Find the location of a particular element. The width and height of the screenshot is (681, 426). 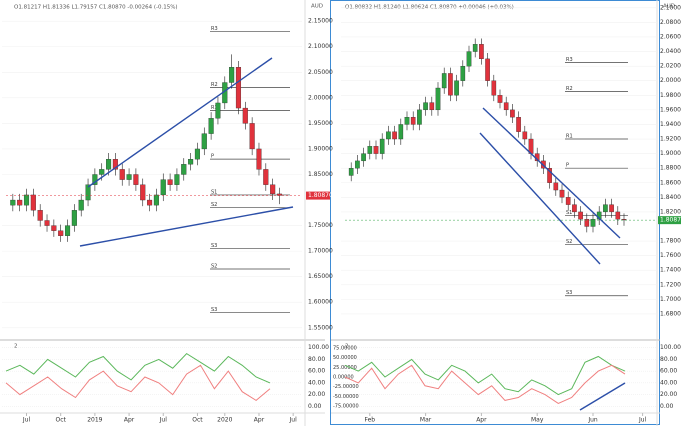

currency: AUD is located at coordinates (669, 7).